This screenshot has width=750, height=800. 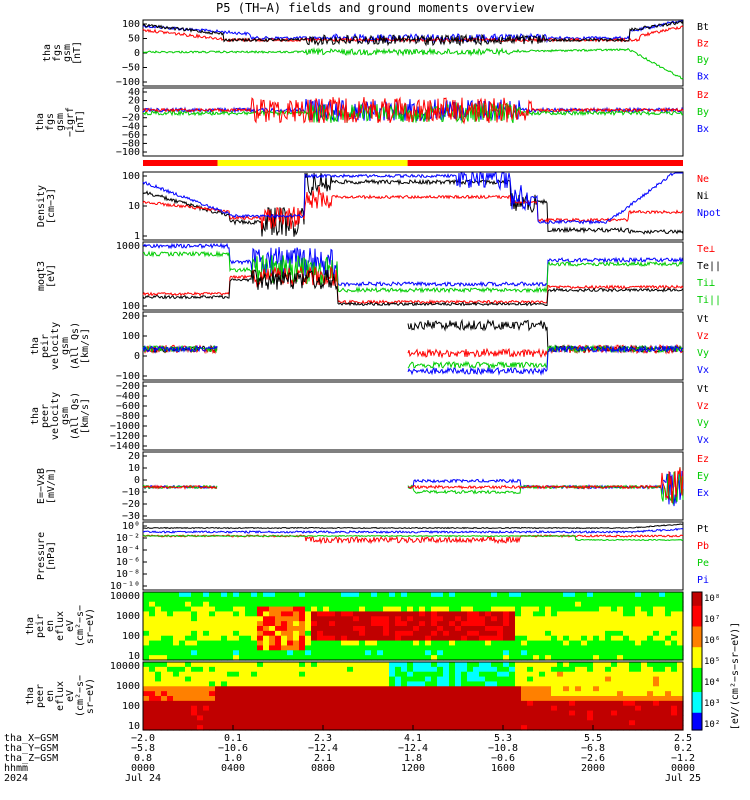 I want to click on series-npot, so click(x=412, y=198).